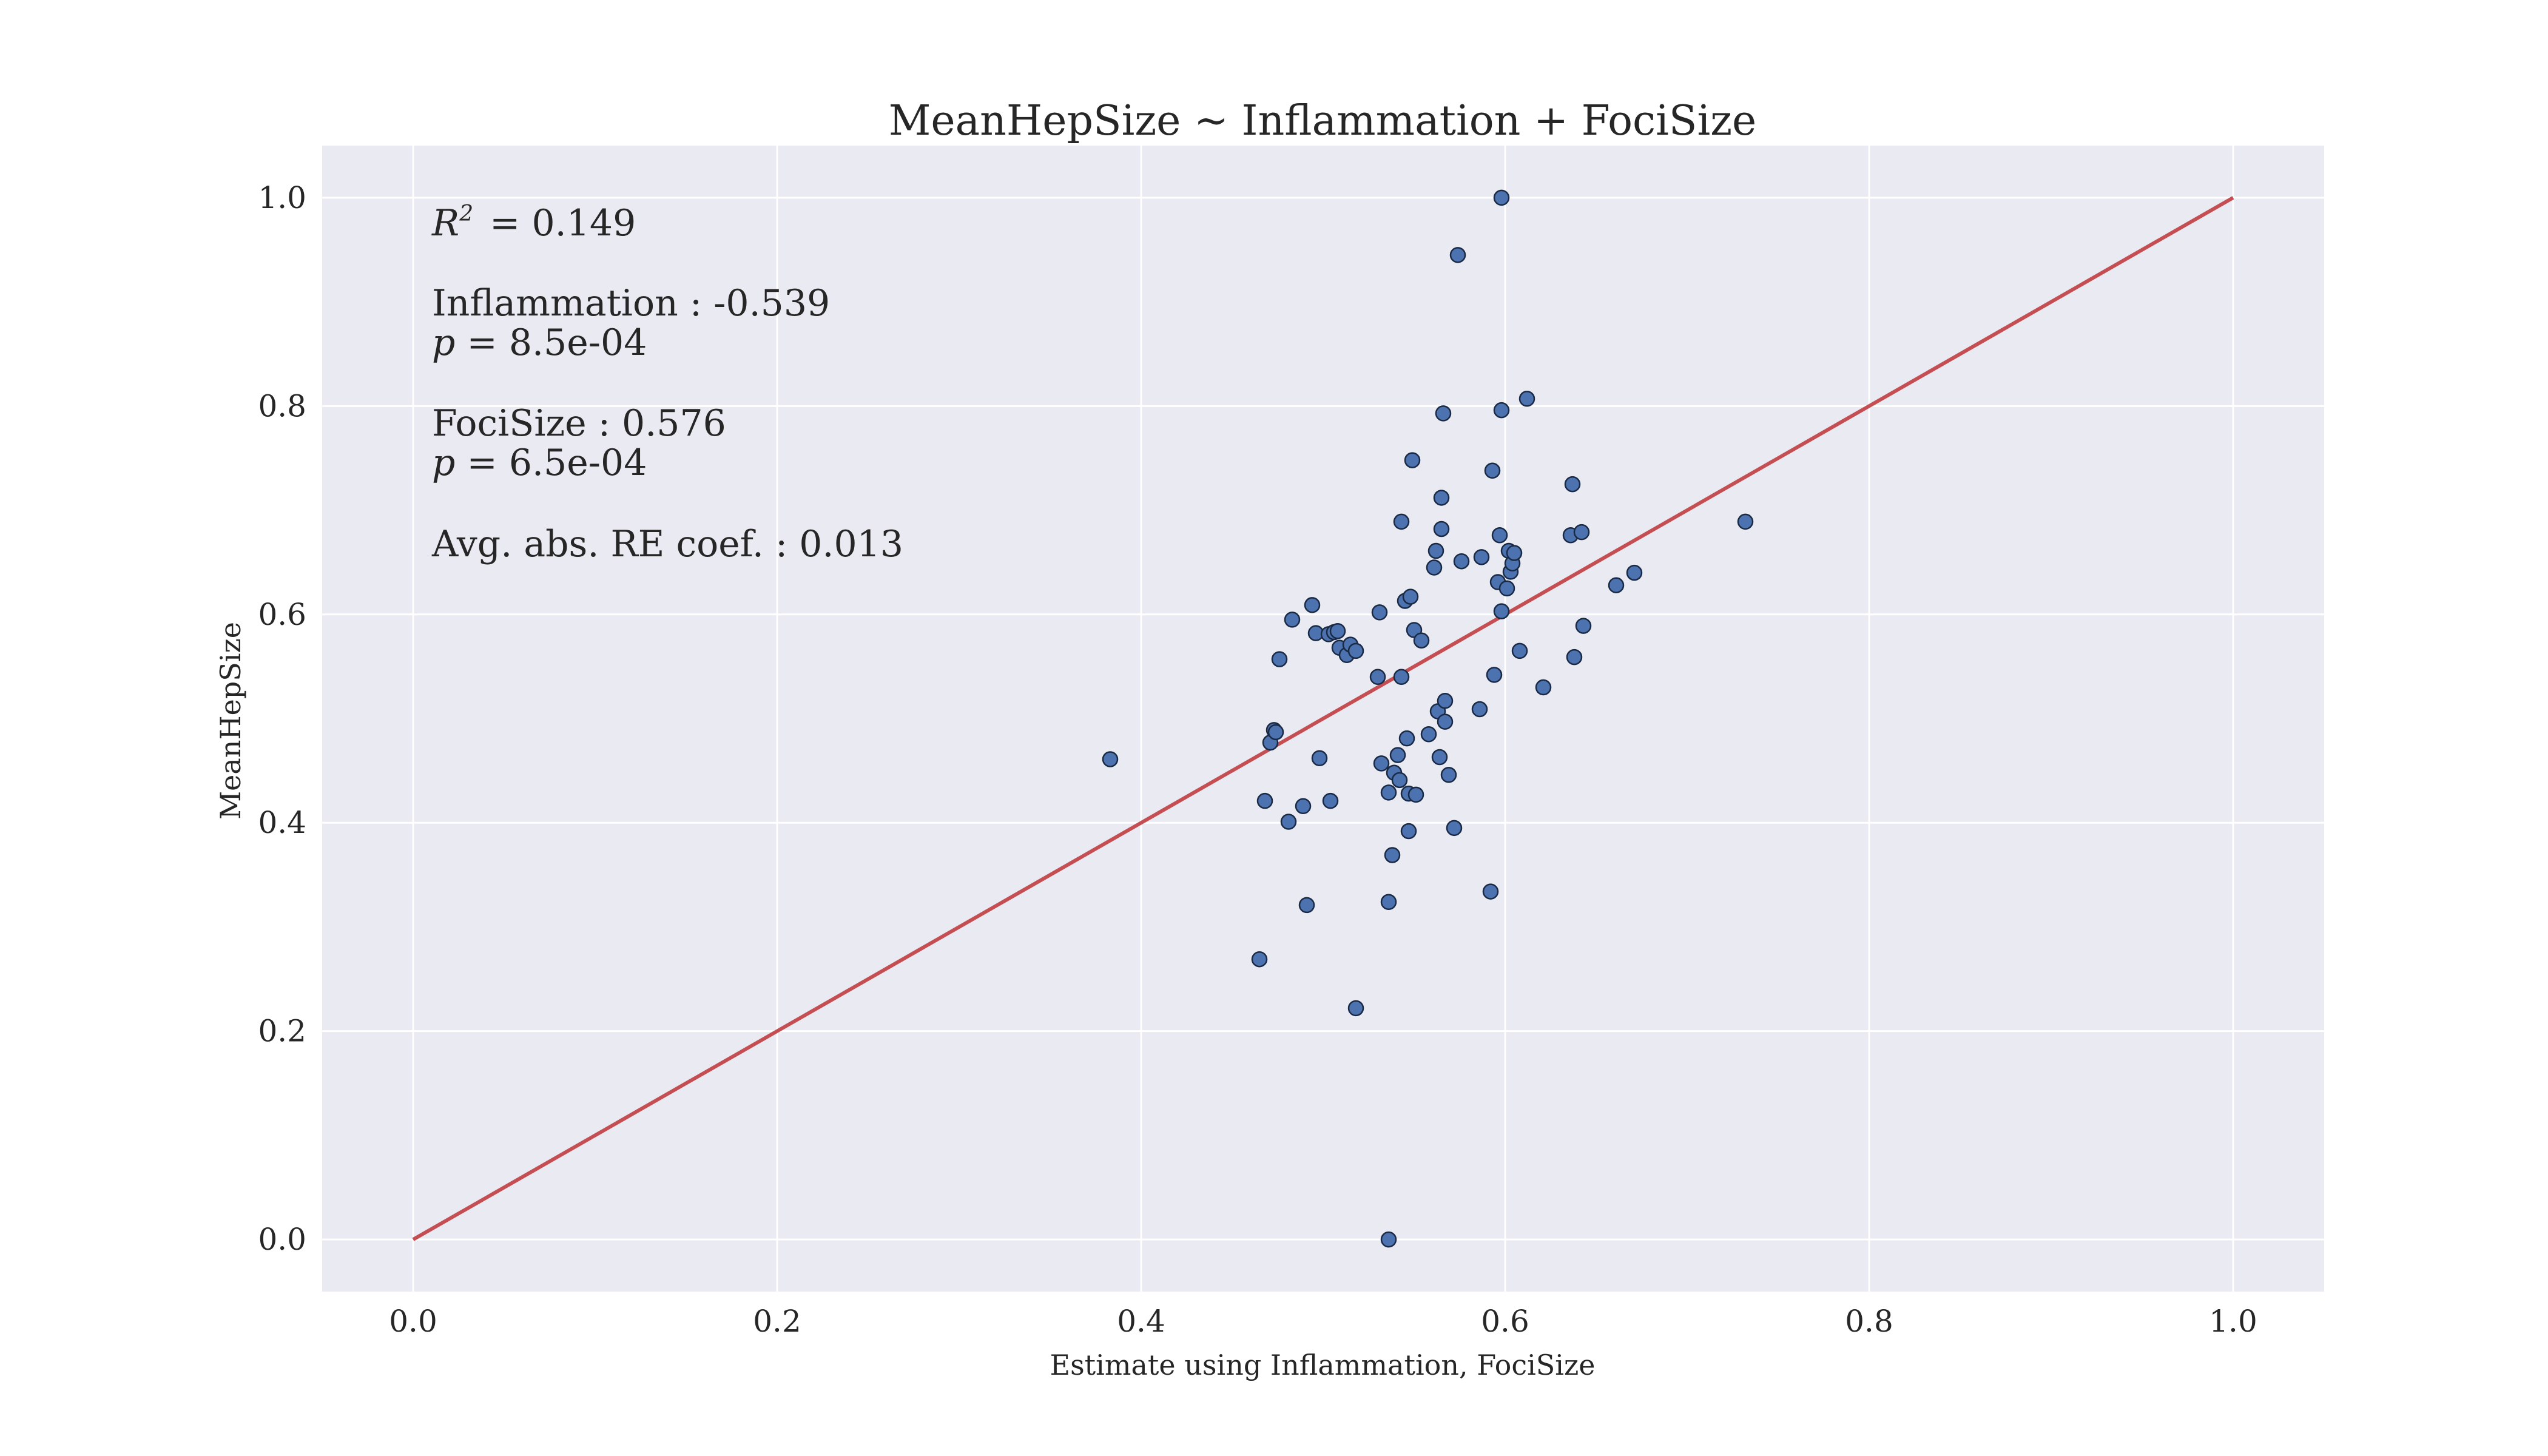 The height and width of the screenshot is (1456, 2548). I want to click on p-symbol-2: p, so click(443, 463).